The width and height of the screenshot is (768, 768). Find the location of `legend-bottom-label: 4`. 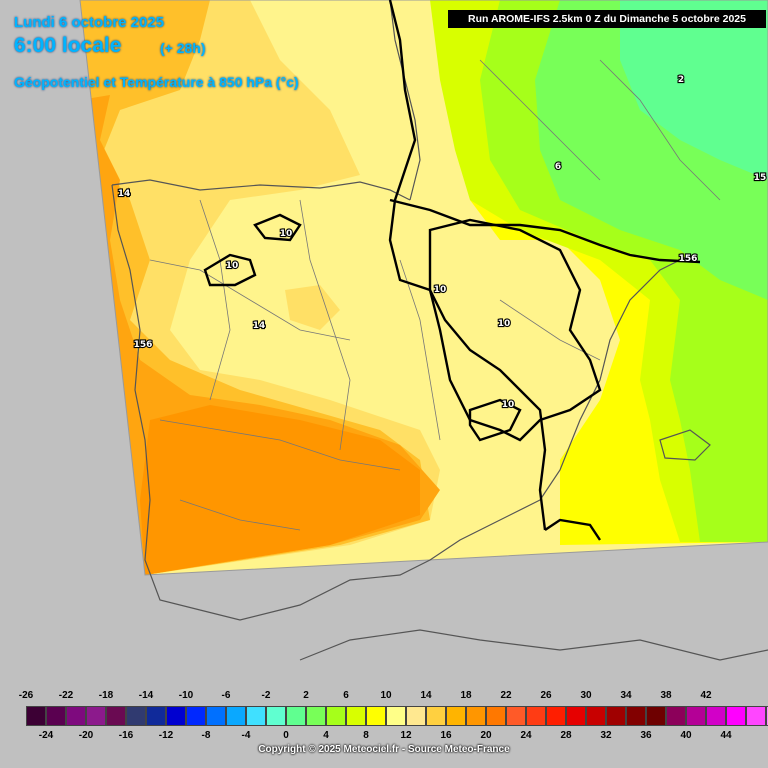

legend-bottom-label: 4 is located at coordinates (326, 735).